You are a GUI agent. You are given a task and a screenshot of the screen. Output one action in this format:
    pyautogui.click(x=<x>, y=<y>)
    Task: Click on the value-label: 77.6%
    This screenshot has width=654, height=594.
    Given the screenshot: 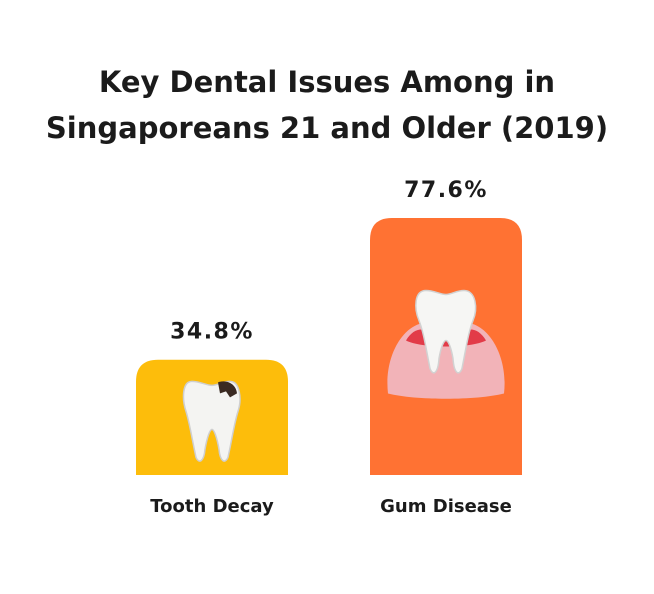 What is the action you would take?
    pyautogui.click(x=446, y=190)
    